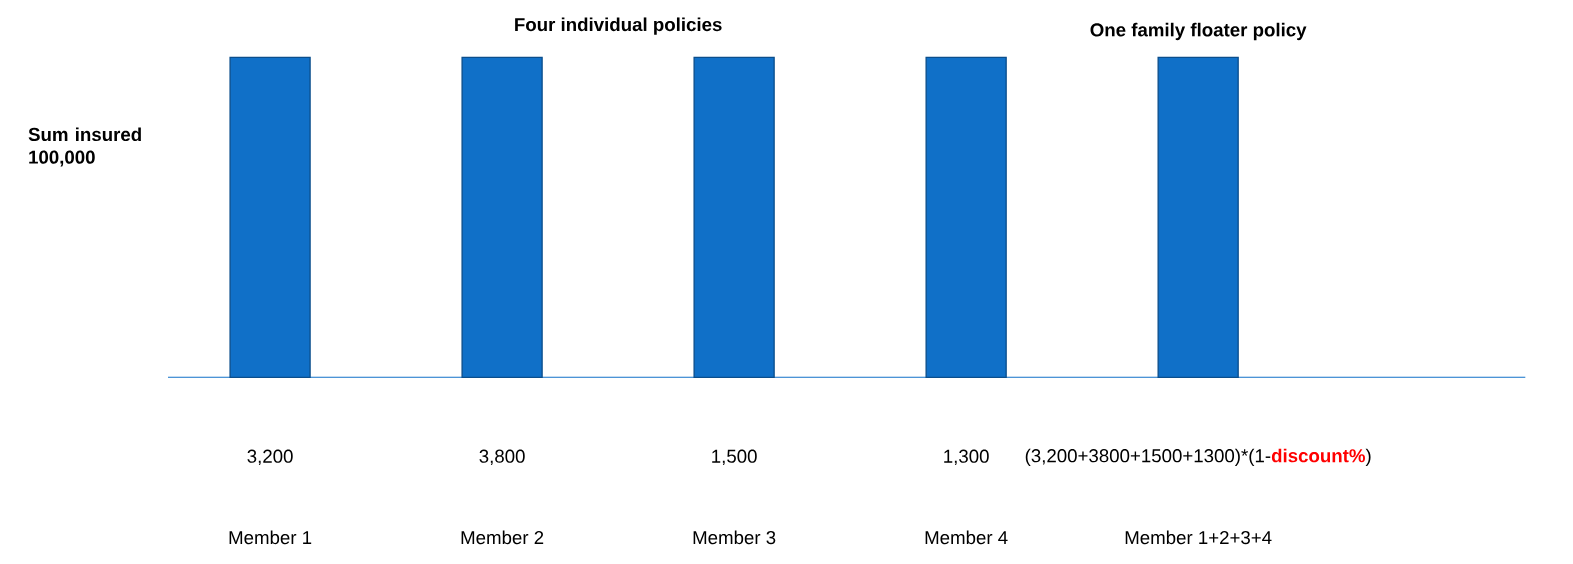 The image size is (1573, 564). What do you see at coordinates (270, 457) in the screenshot?
I see `text: 3,200` at bounding box center [270, 457].